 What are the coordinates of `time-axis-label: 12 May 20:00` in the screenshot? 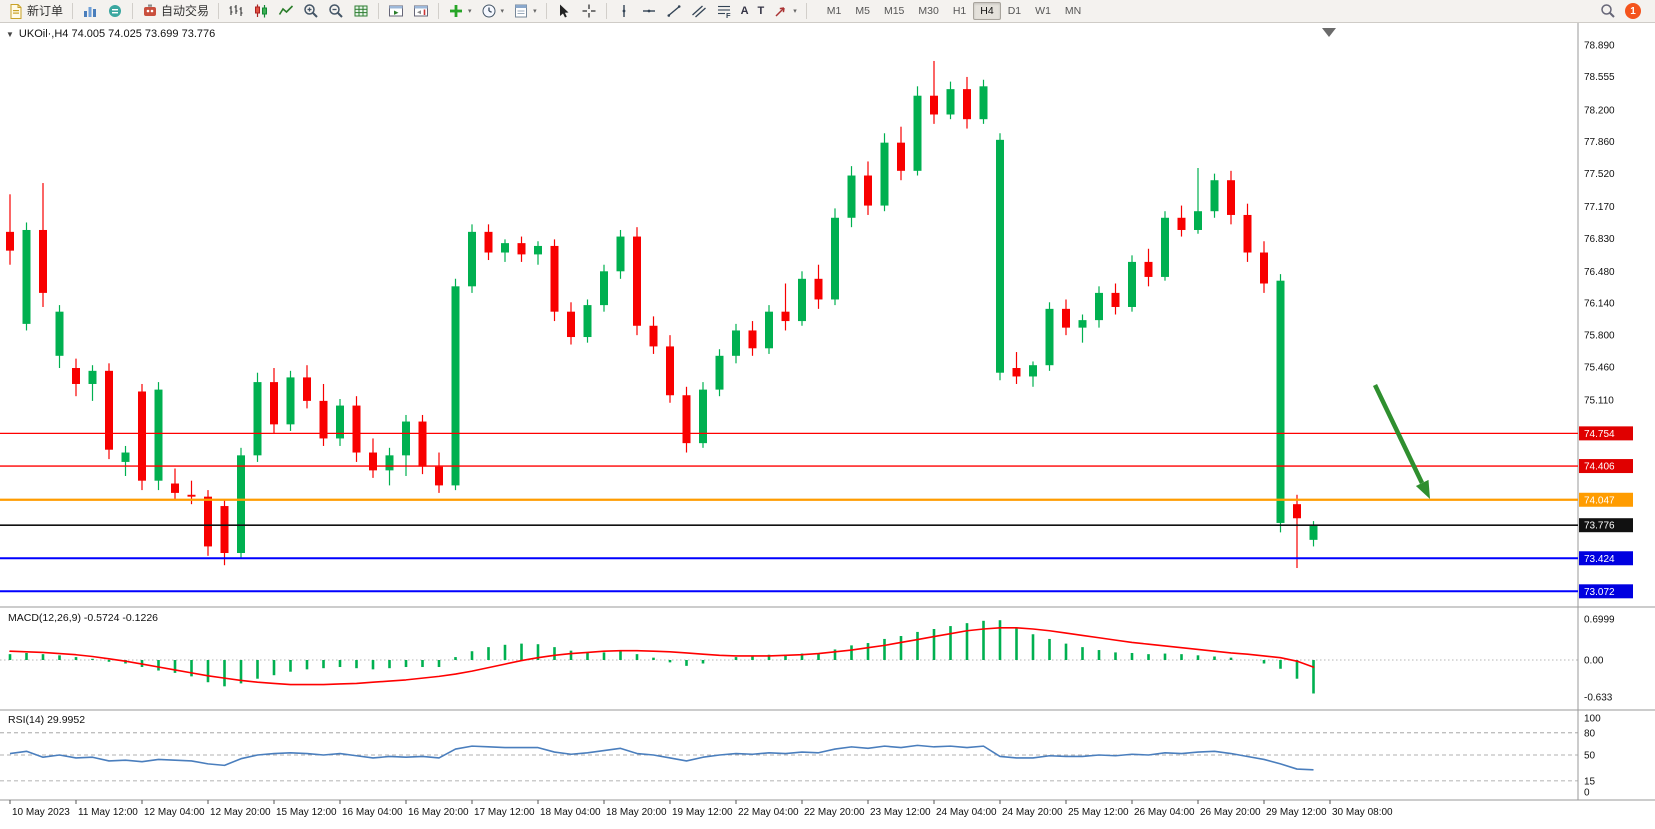 It's located at (240, 812).